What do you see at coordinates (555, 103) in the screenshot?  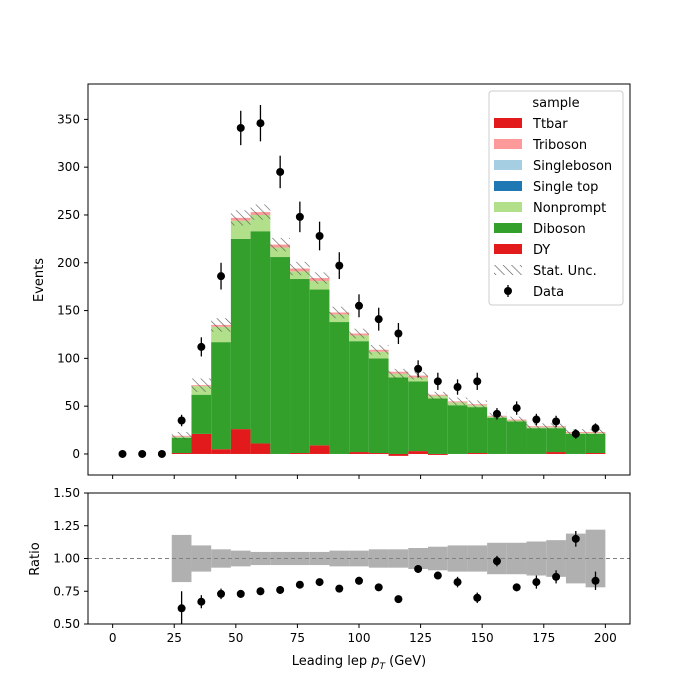 I see `legend-title: sample` at bounding box center [555, 103].